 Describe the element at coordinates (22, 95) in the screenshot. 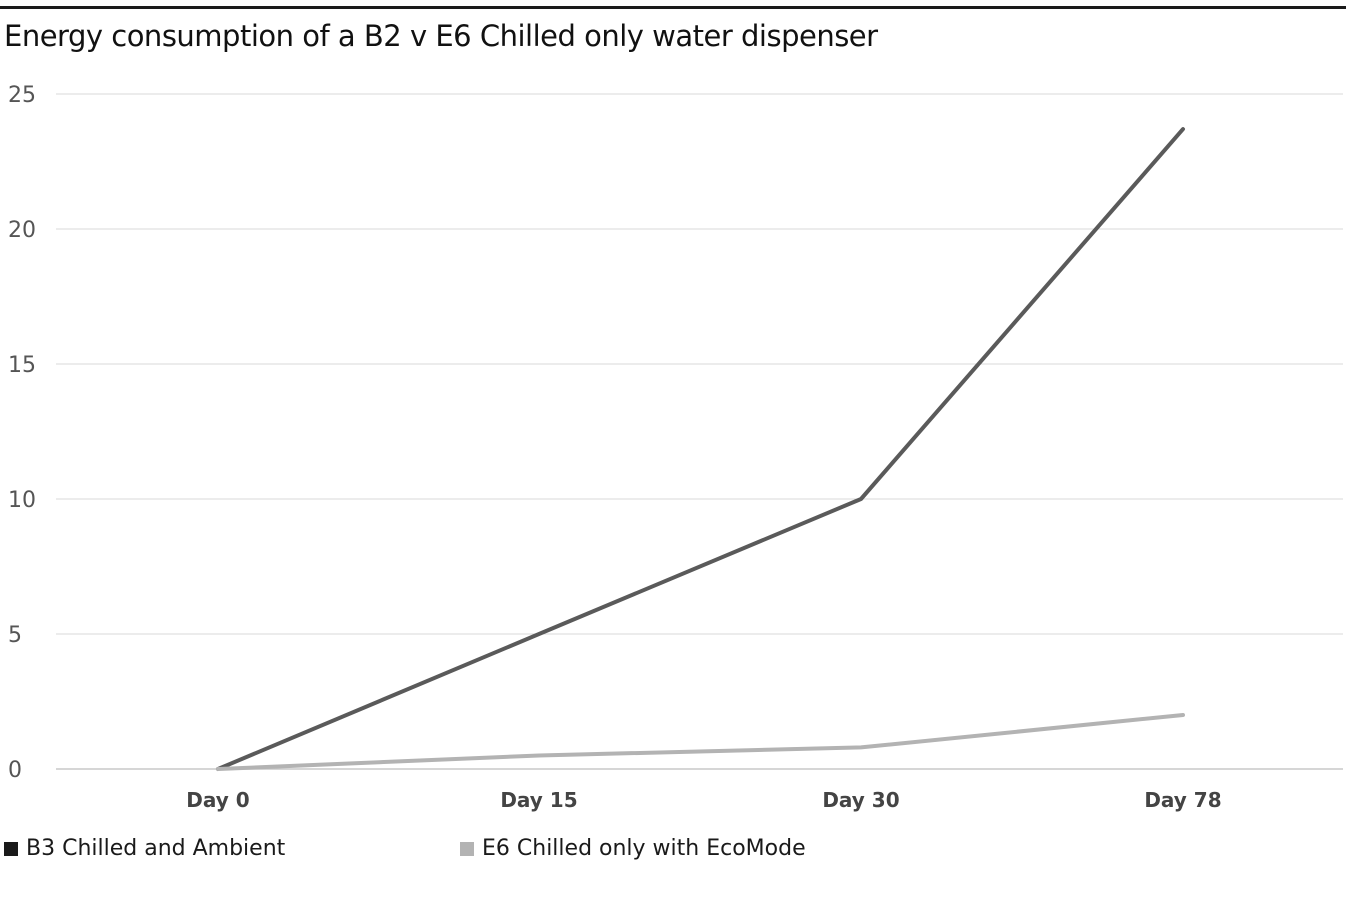

I see `y-tick-label-25: 25` at that location.